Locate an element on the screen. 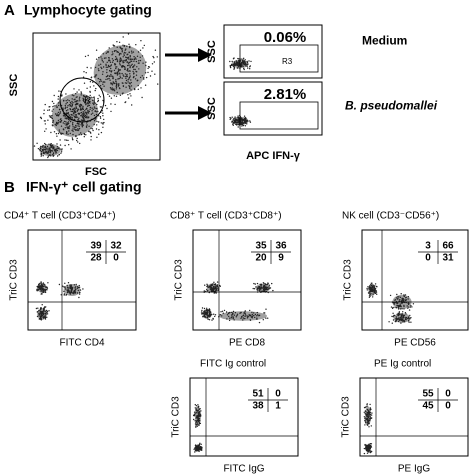  x-axis-label: APC IFN-γ is located at coordinates (273, 156).